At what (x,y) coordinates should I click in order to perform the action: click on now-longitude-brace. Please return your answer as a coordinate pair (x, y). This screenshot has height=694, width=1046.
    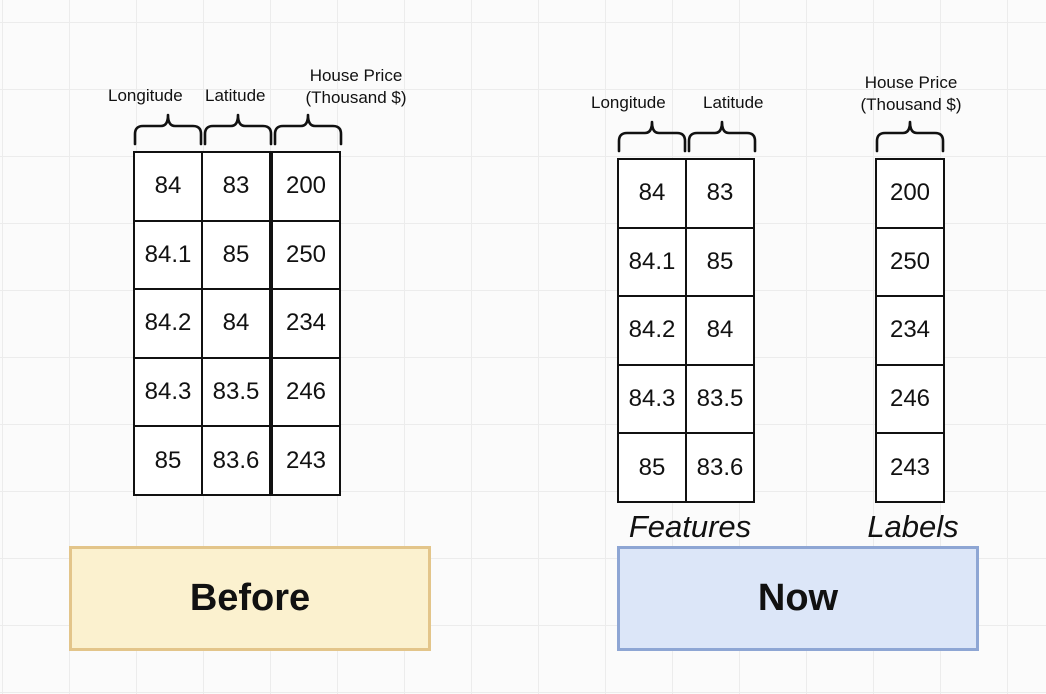
    Looking at the image, I should click on (652, 136).